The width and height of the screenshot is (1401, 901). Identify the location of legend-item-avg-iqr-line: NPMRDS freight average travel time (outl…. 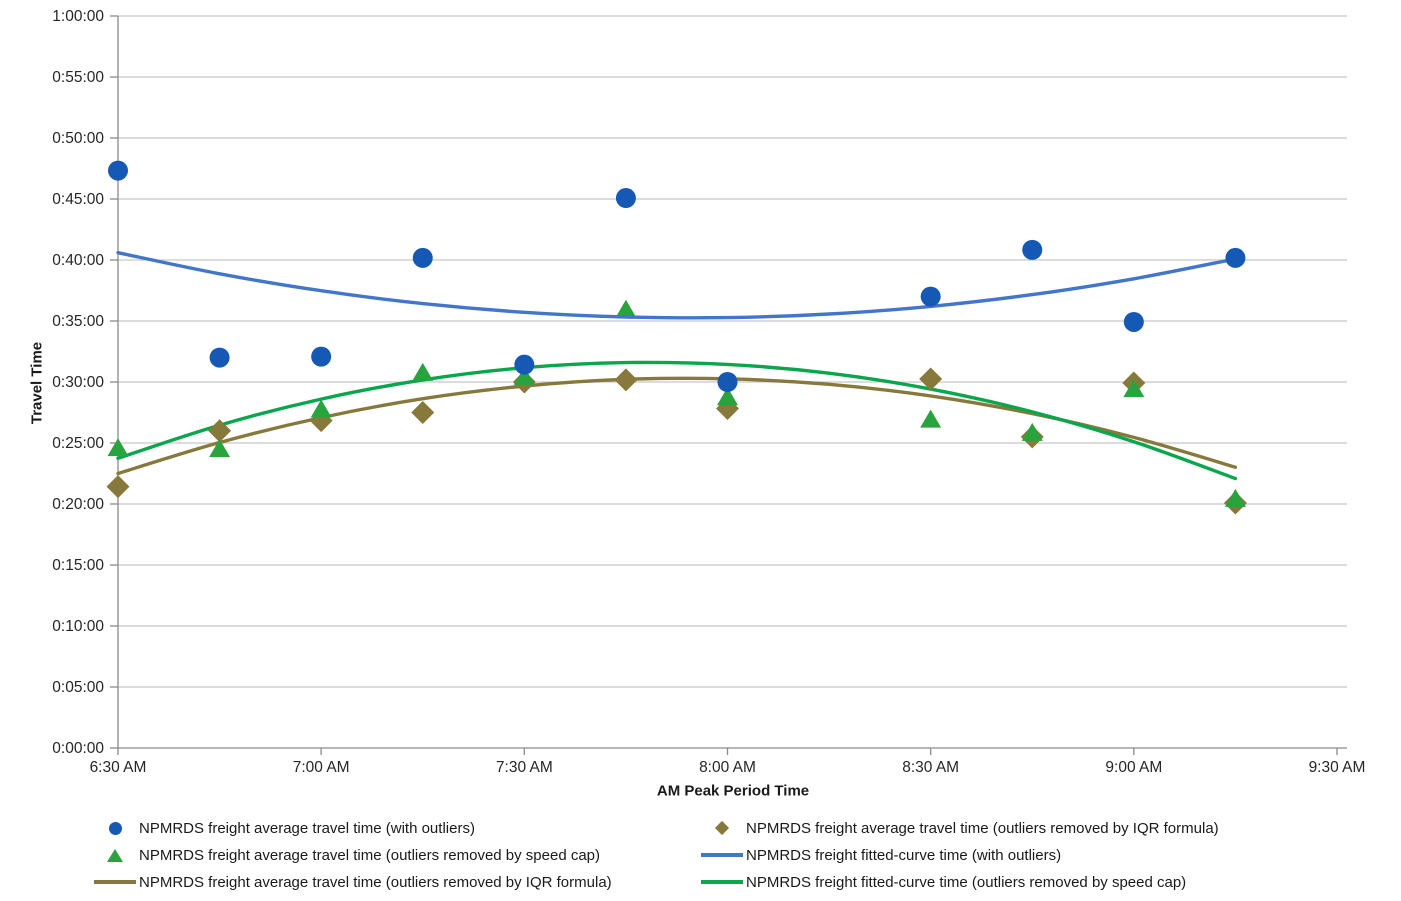
(352, 882).